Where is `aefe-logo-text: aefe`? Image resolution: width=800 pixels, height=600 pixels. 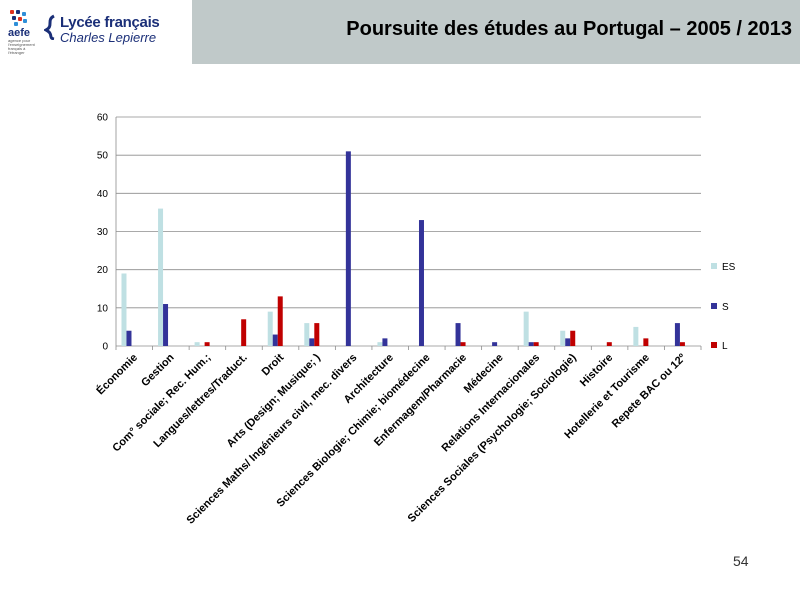 aefe-logo-text: aefe is located at coordinates (19, 33).